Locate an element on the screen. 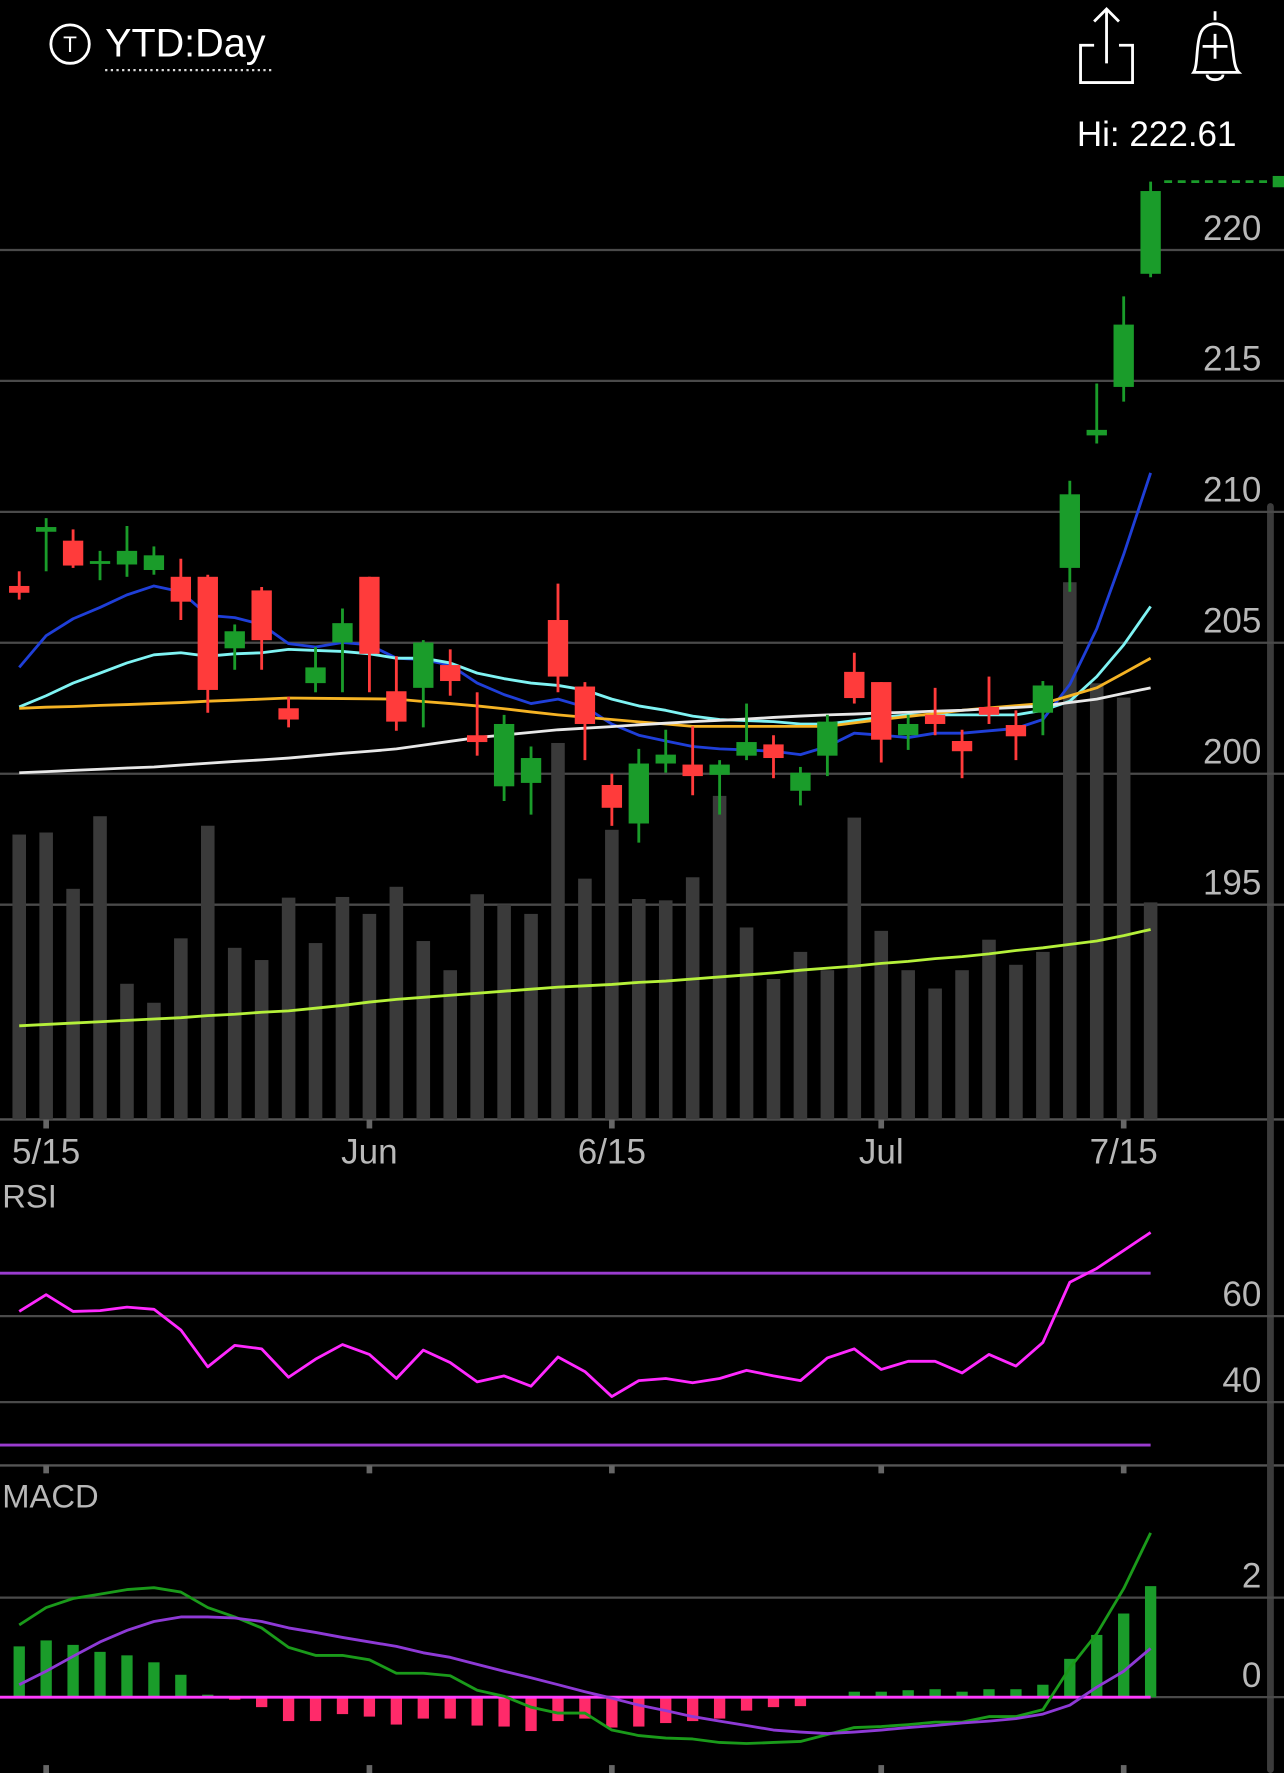 The height and width of the screenshot is (1773, 1284). y-tick-label: 2 is located at coordinates (1251, 1575).